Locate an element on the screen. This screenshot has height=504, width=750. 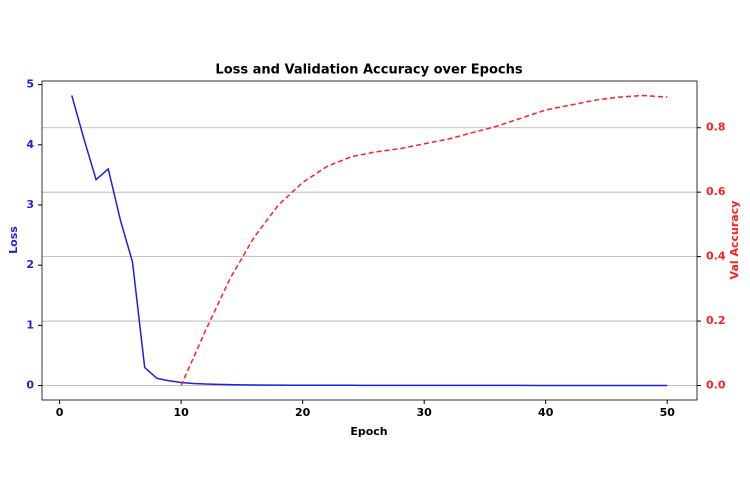
y-tick-label: 2 is located at coordinates (30, 264).